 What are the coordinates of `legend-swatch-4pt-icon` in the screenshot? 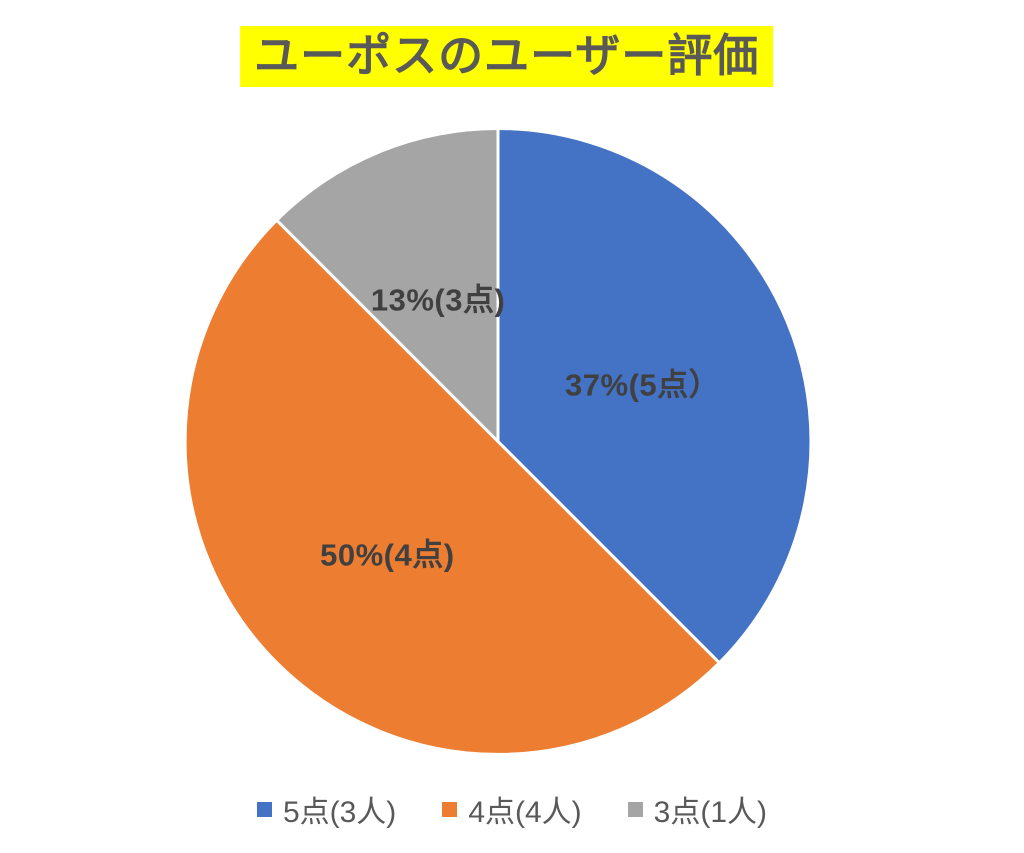 It's located at (450, 809).